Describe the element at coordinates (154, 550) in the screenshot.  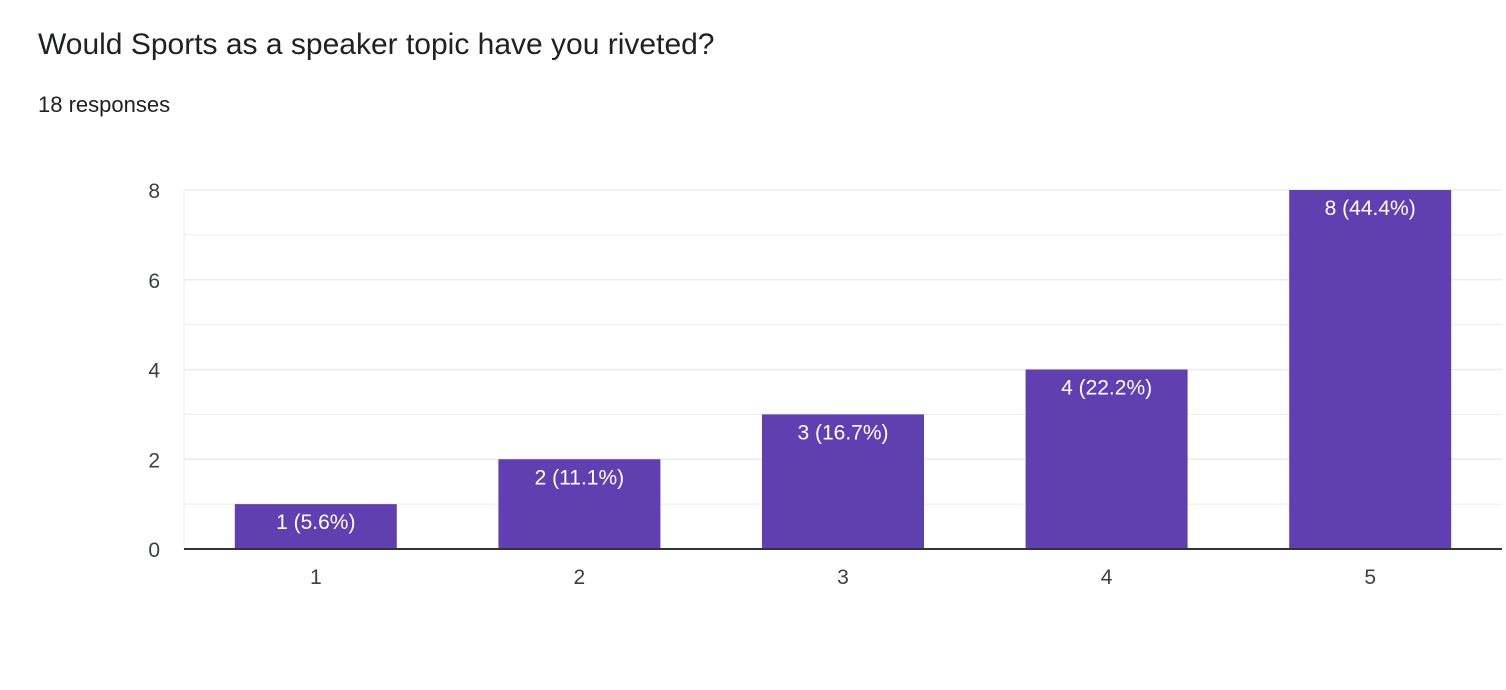
I see `y-tick-label: 0` at that location.